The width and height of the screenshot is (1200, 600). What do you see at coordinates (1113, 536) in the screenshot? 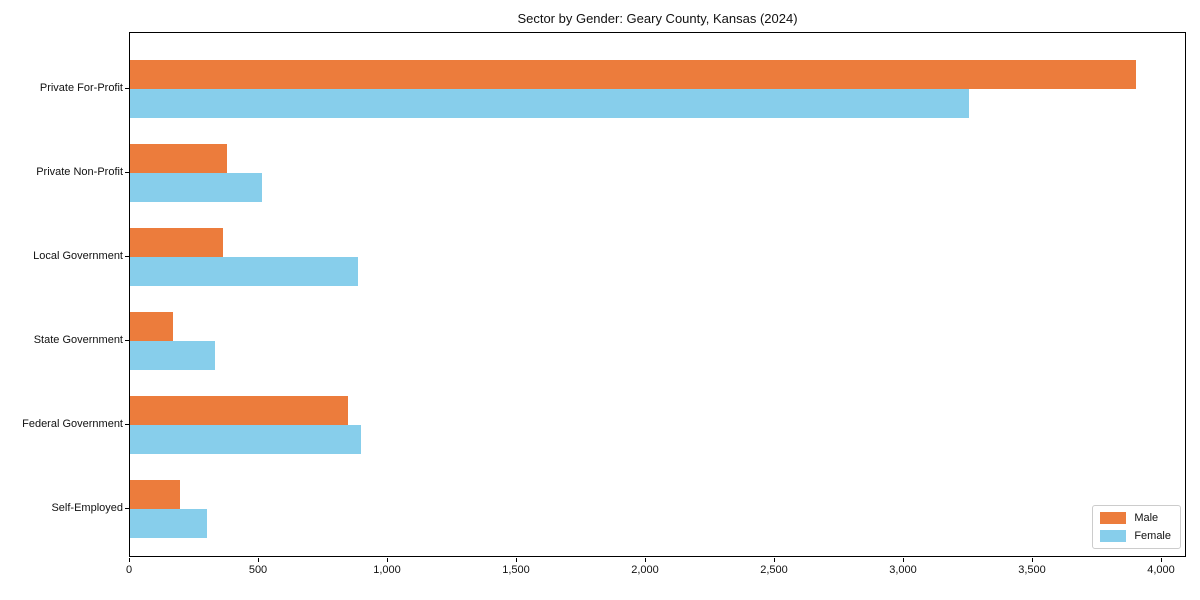
I see `female-swatch-icon` at bounding box center [1113, 536].